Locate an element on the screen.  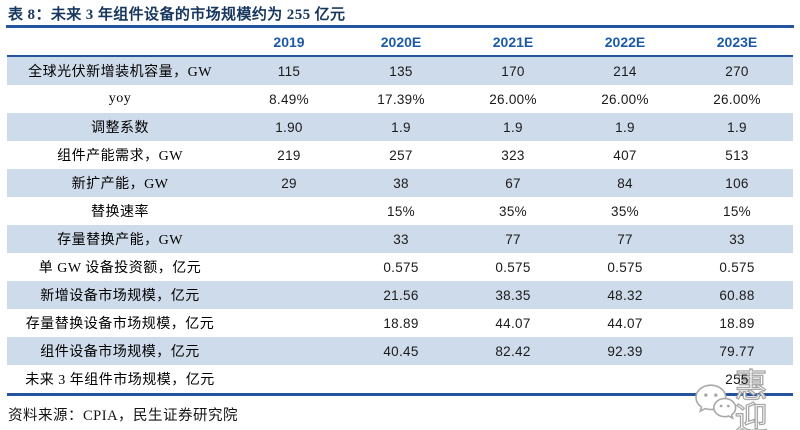
header-cell-empty is located at coordinates (120, 43).